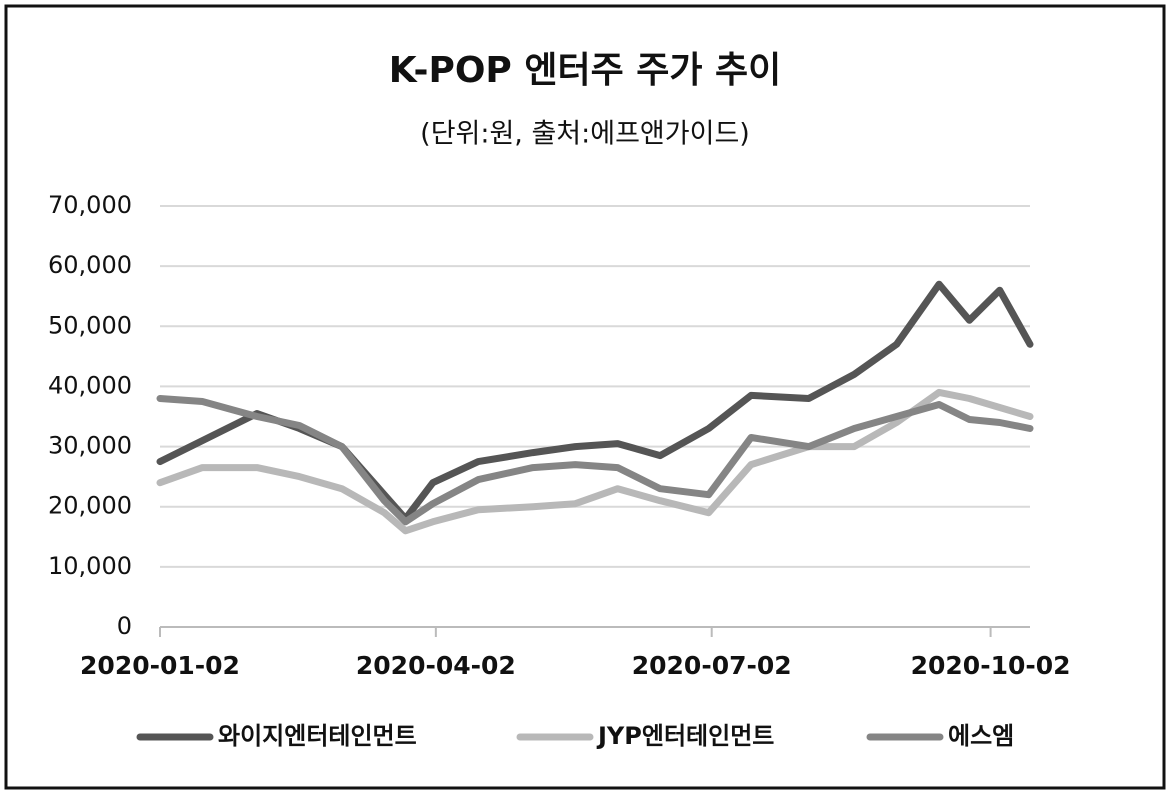 This screenshot has width=1171, height=795. Describe the element at coordinates (595, 460) in the screenshot. I see `series-line` at that location.